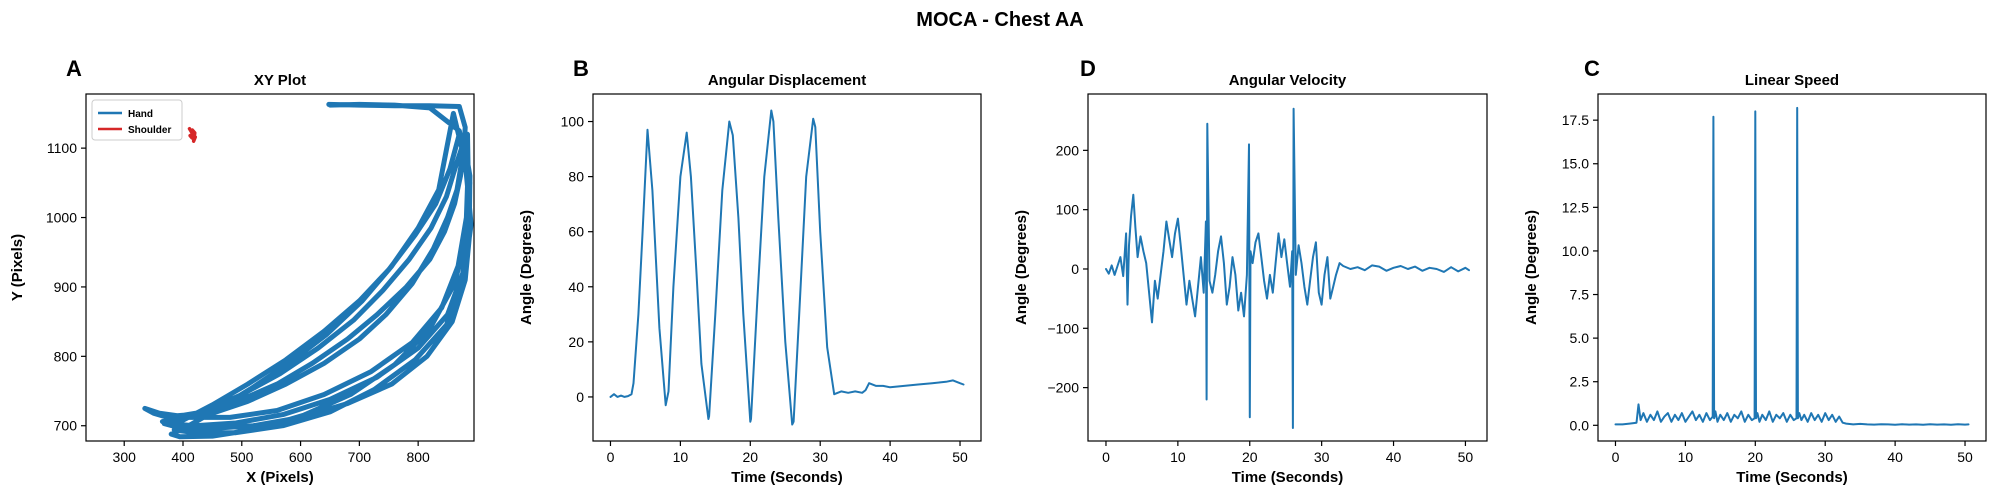 This screenshot has width=2000, height=500. What do you see at coordinates (1068, 150) in the screenshot?
I see `y-tick-label: 200` at bounding box center [1068, 150].